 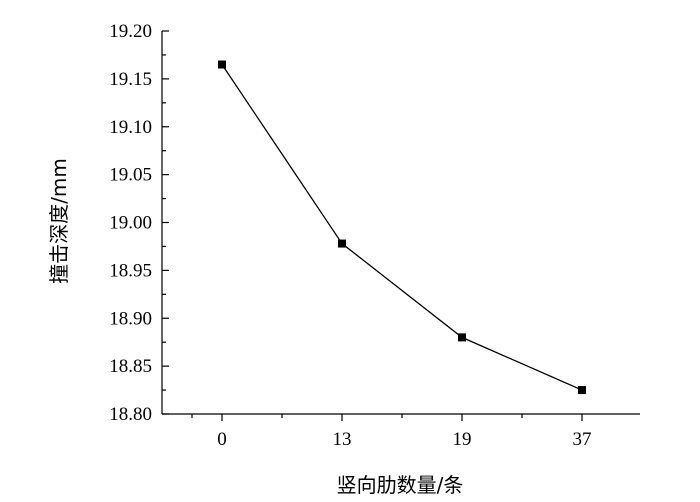 I want to click on y-tick-label: 19.15, so click(x=130, y=79).